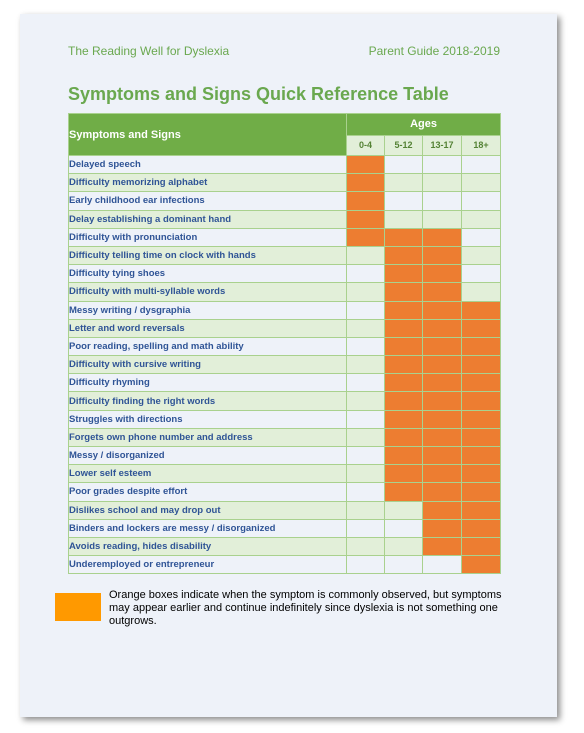 Image resolution: width=584 pixels, height=733 pixels. What do you see at coordinates (207, 546) in the screenshot?
I see `symptom-label: Avoids reading, hides disability` at bounding box center [207, 546].